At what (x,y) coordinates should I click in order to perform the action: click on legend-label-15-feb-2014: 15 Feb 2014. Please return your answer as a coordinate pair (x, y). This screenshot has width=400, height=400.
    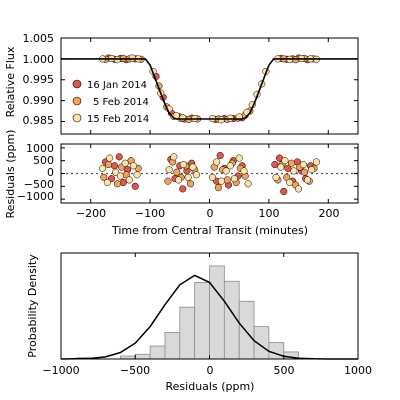
    Looking at the image, I should click on (118, 119).